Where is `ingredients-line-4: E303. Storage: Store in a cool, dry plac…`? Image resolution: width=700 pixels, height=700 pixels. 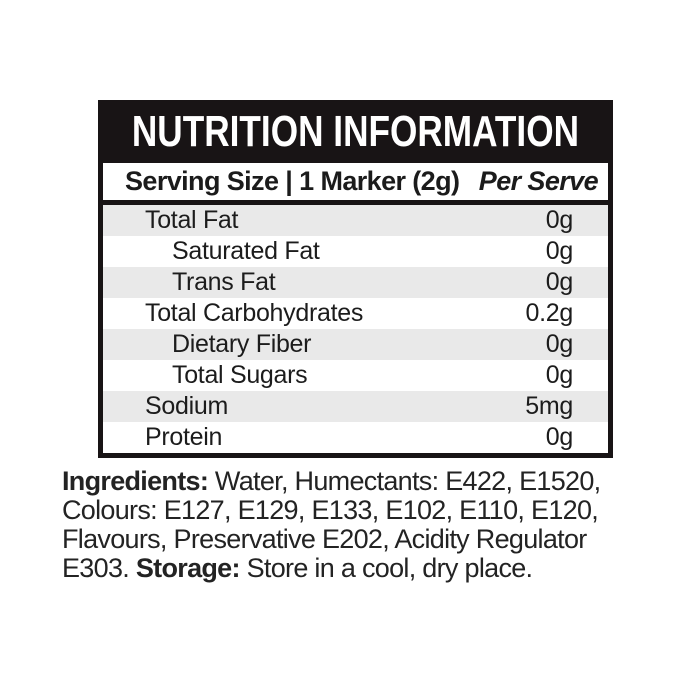 ingredients-line-4: E303. Storage: Store in a cool, dry plac… is located at coordinates (362, 568).